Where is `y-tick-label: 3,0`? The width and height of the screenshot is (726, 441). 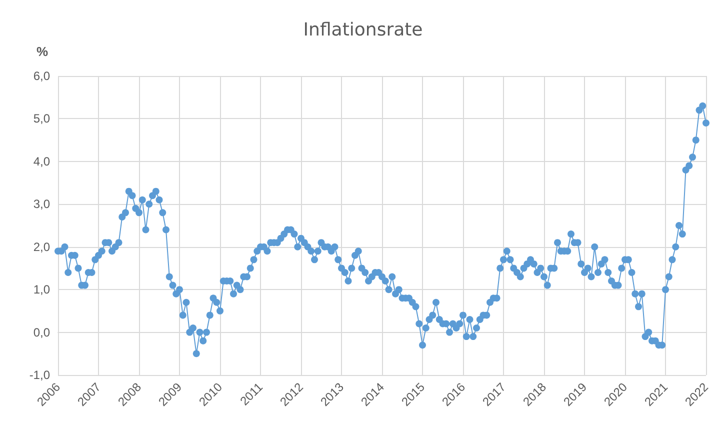
y-tick-label: 3,0 is located at coordinates (41, 204).